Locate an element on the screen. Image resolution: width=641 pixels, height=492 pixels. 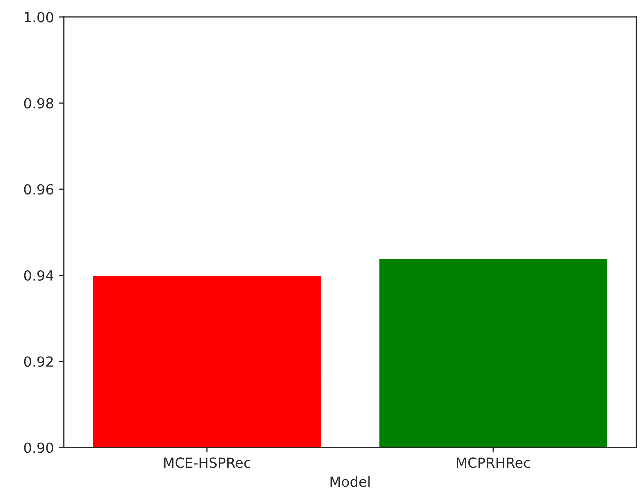
y-tick-label: 0.96 is located at coordinates (39, 189).